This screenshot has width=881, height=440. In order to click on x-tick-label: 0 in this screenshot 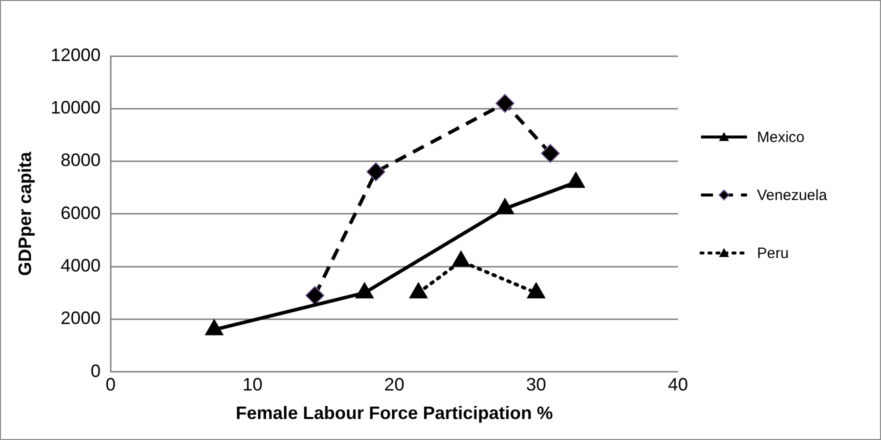, I will do `click(111, 384)`.